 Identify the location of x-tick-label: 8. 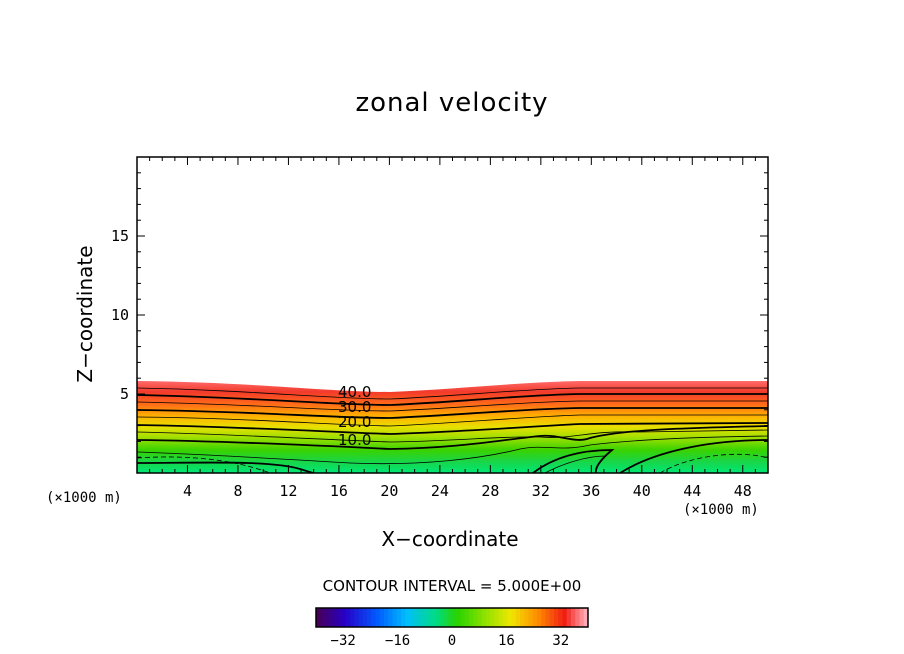
(237, 491).